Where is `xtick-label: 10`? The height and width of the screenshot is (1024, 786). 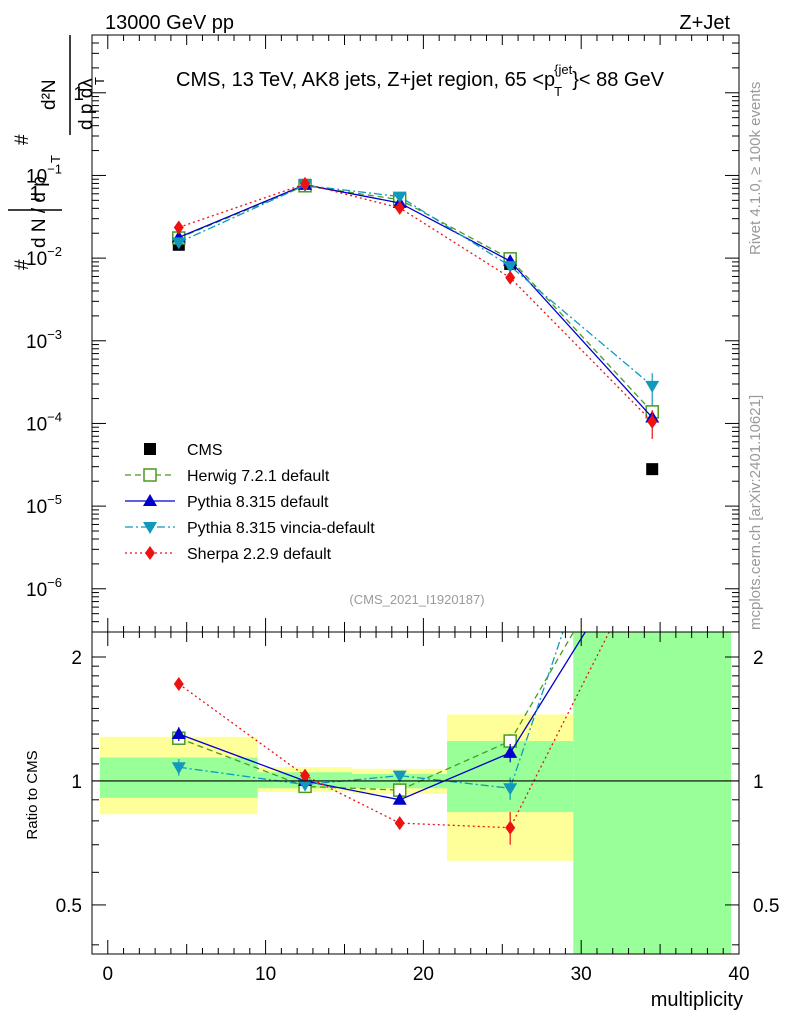
xtick-label: 10 is located at coordinates (265, 974).